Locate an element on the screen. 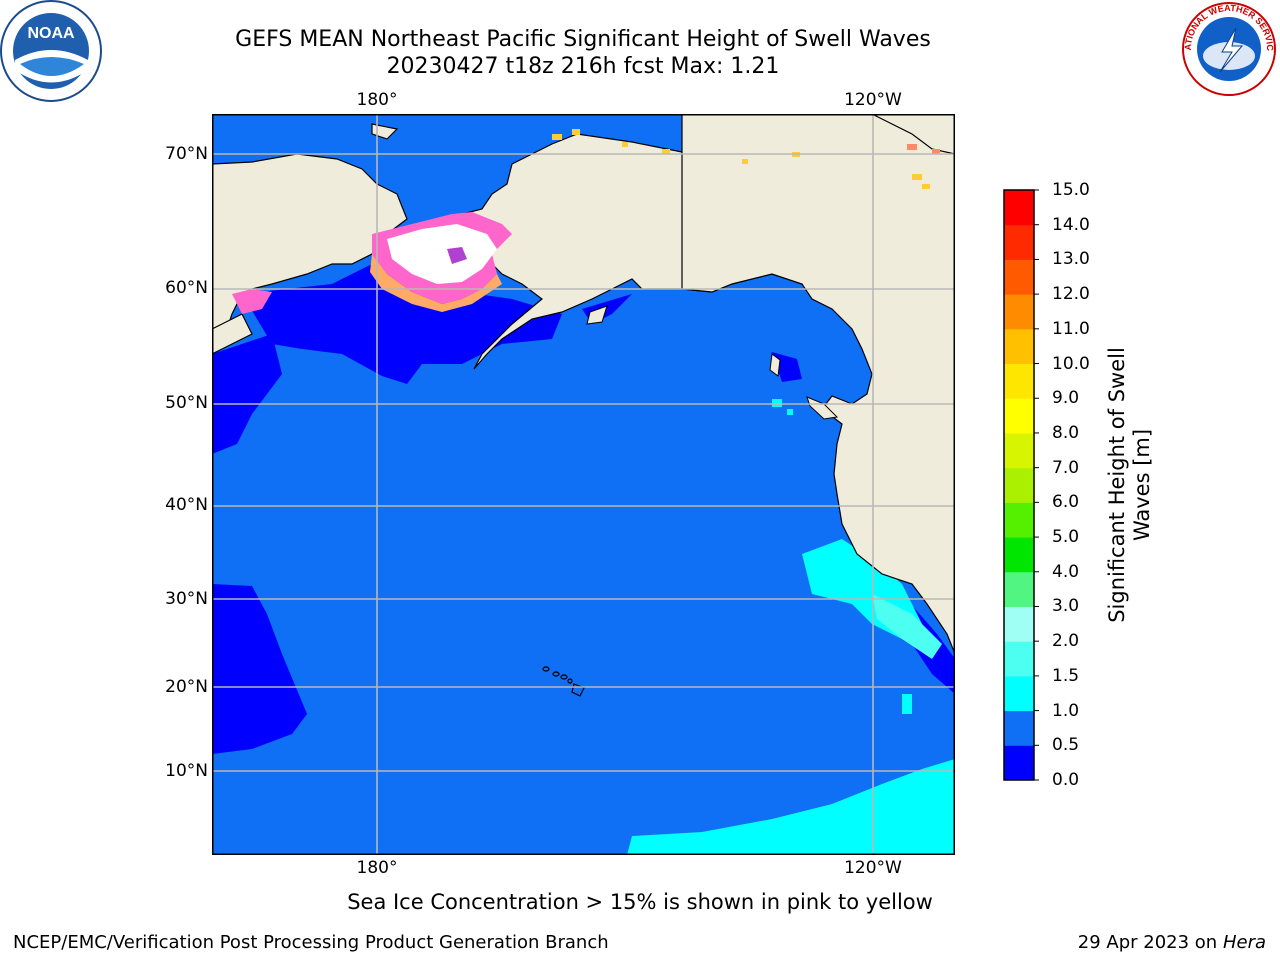 The image size is (1280, 960). colorbar-tick-label: 5.0 is located at coordinates (1066, 537).